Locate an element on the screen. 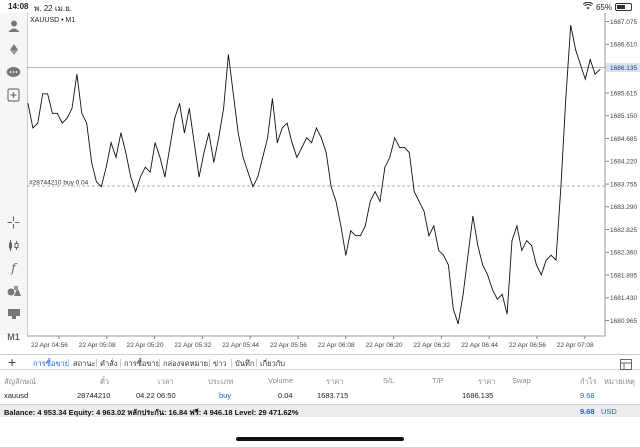 The image size is (640, 447). x-tick-label: 22 Apr 06:56 is located at coordinates (527, 345).